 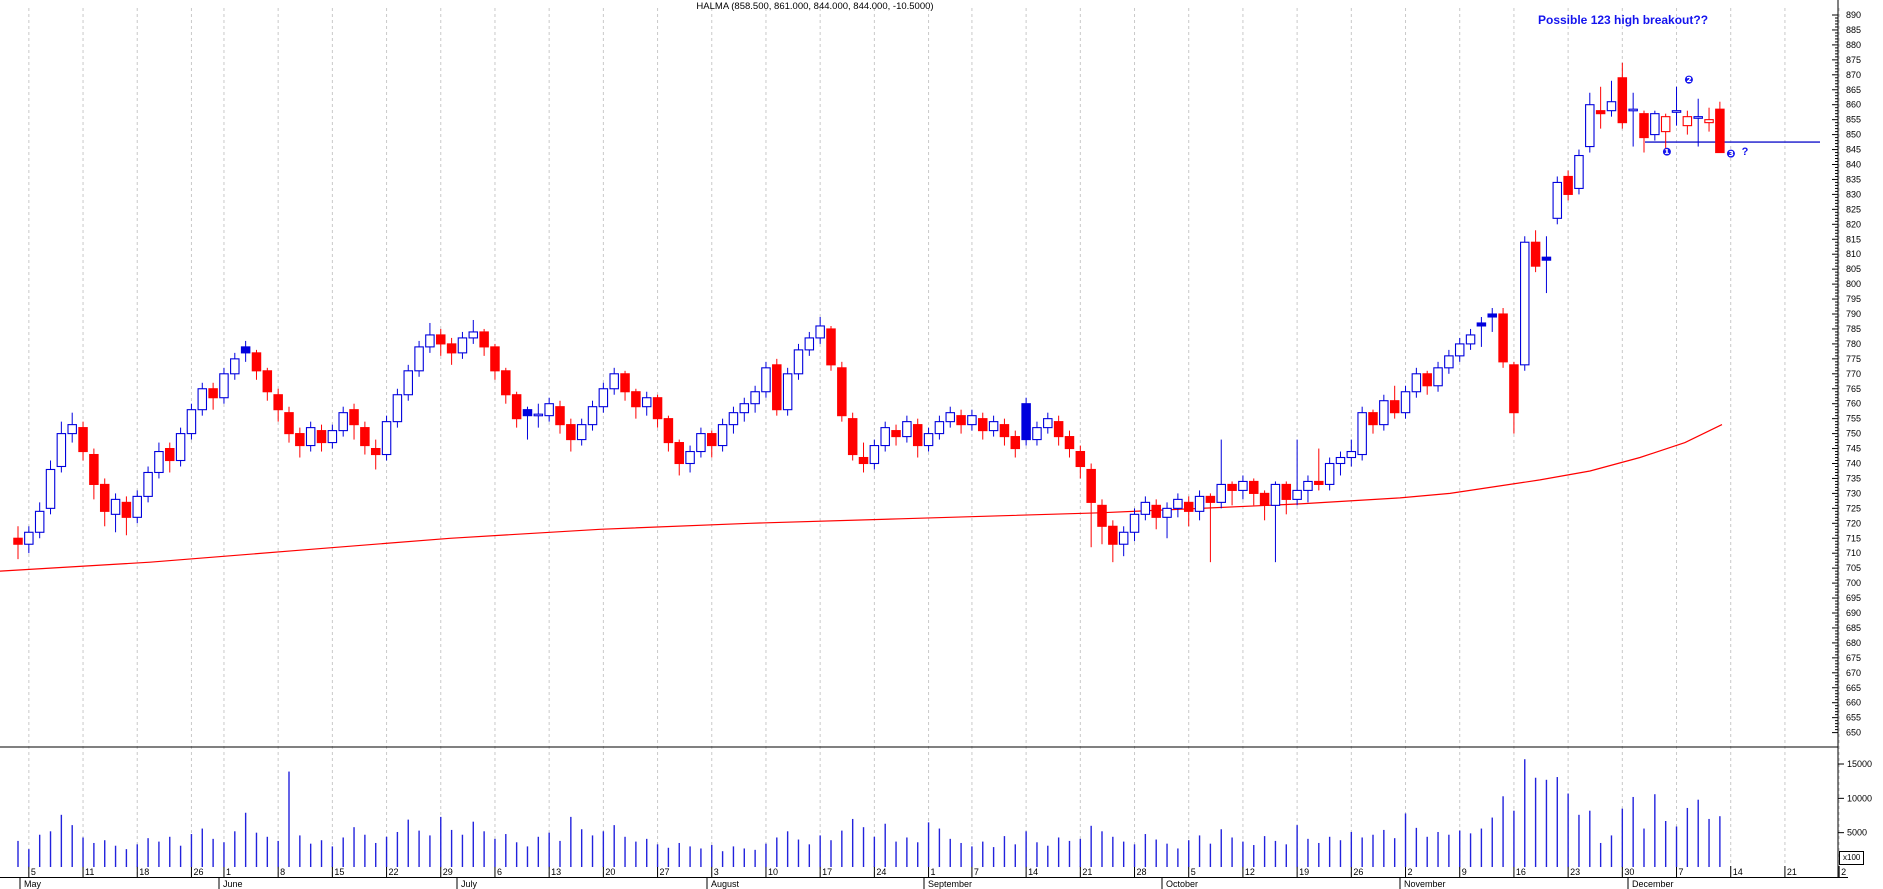 I want to click on price-axis-label: 755, so click(x=1853, y=419).